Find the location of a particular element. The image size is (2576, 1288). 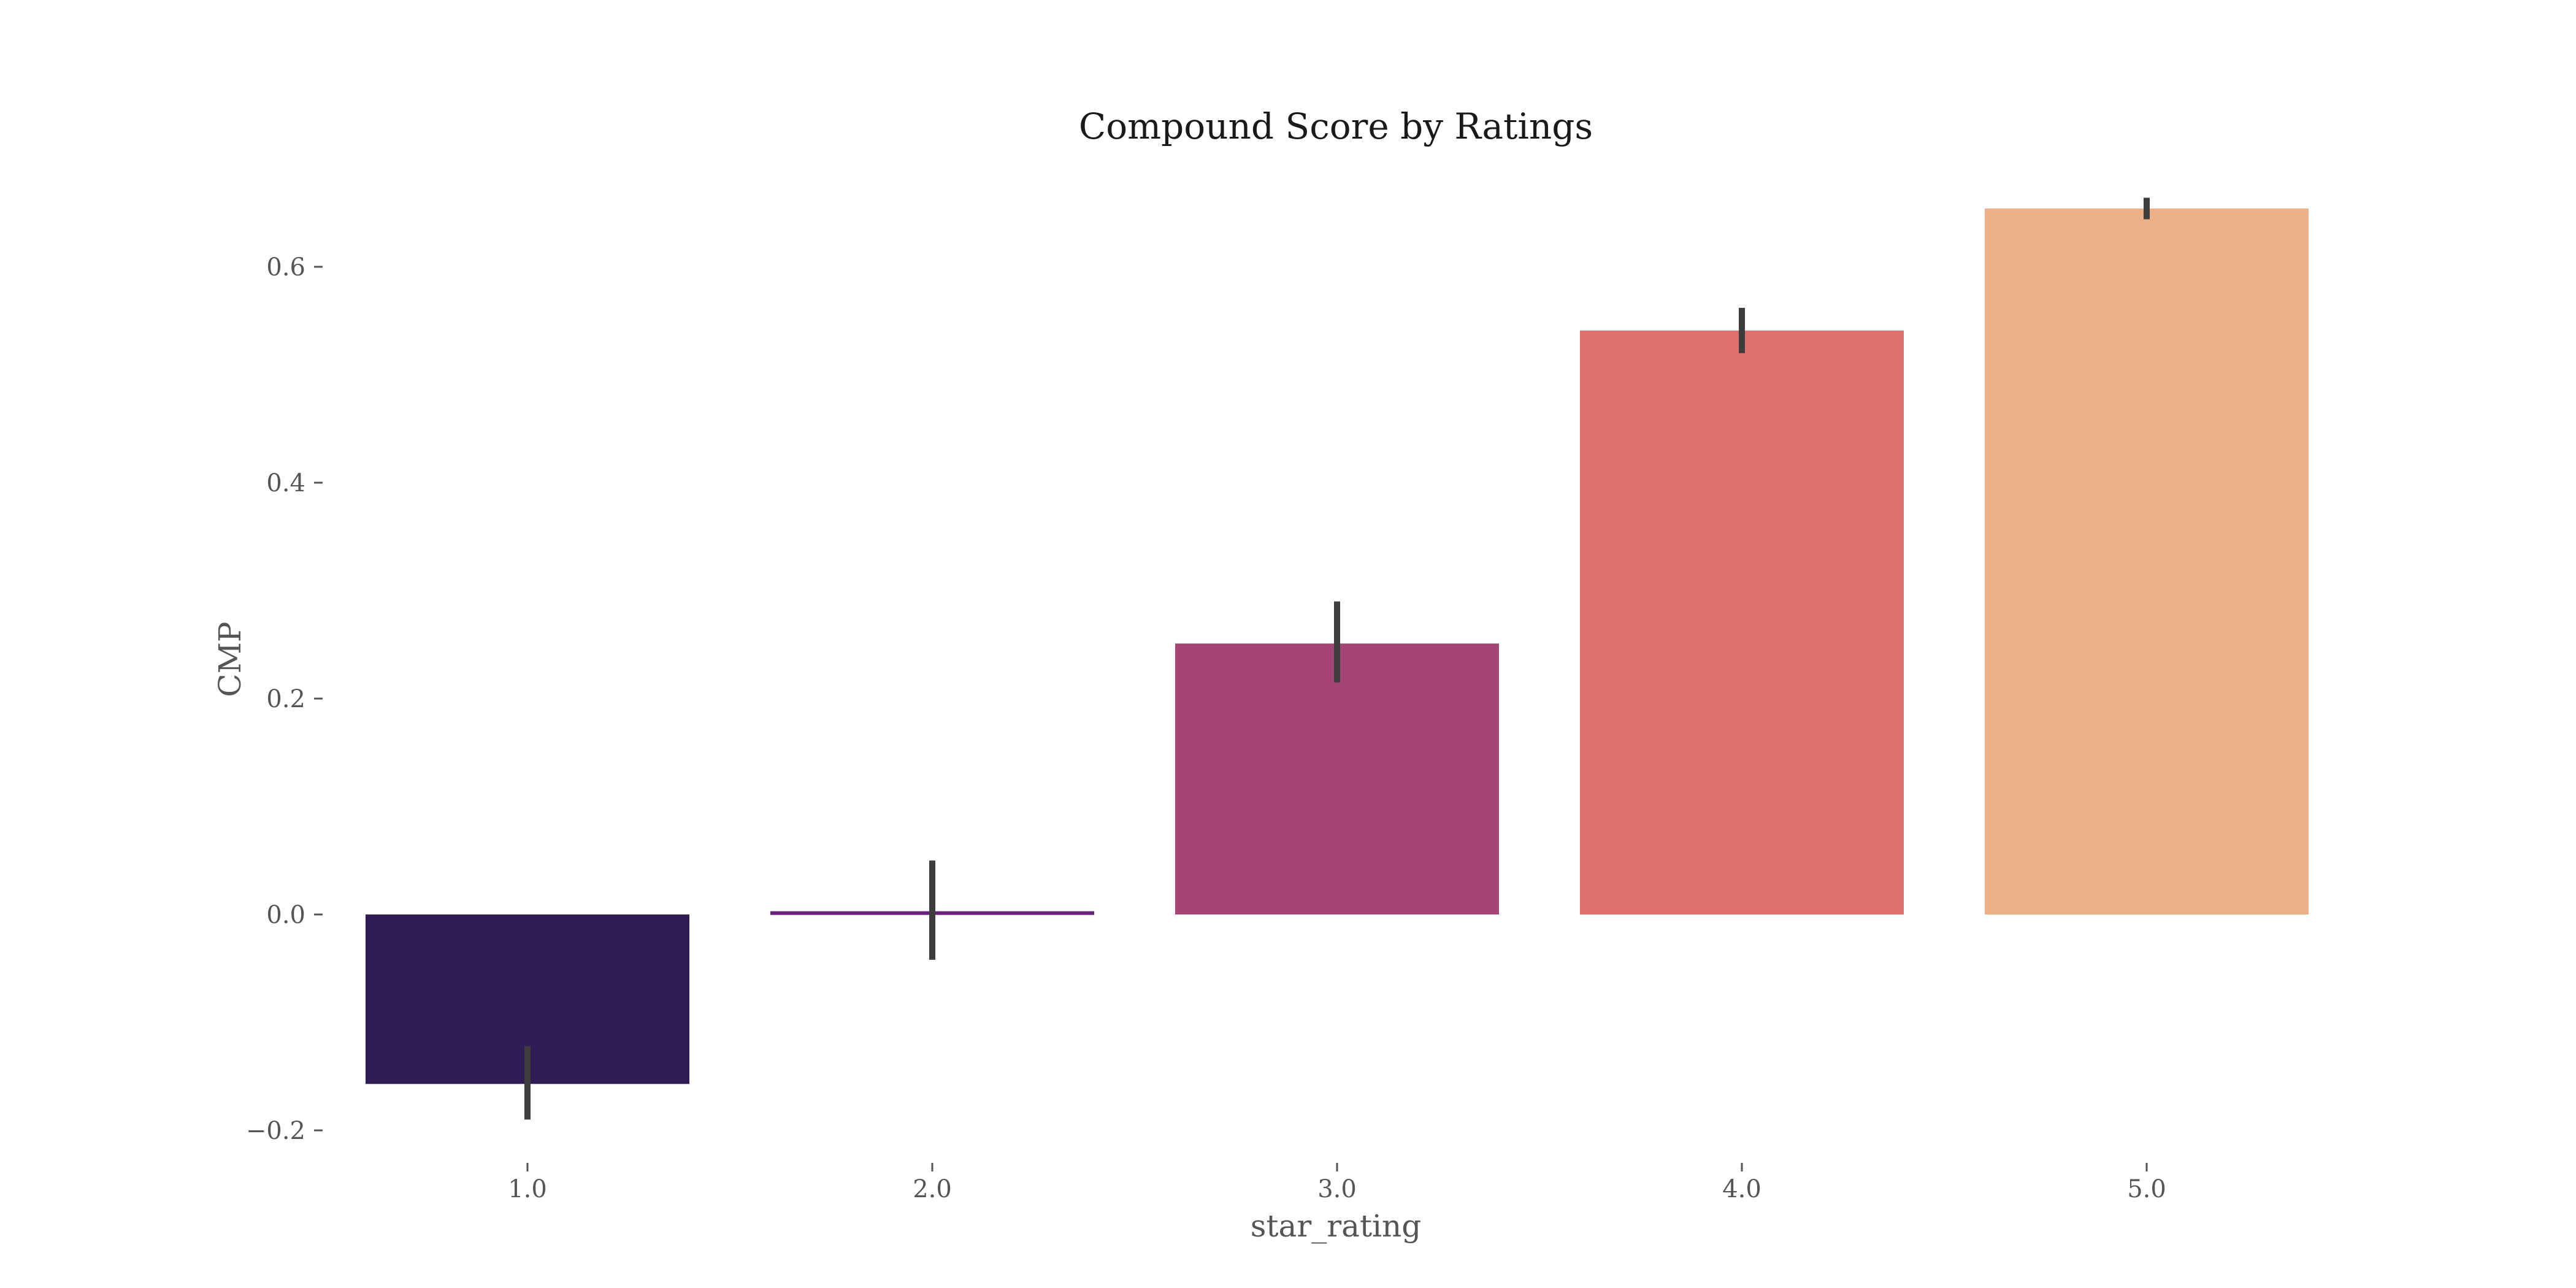

x-axis: 1.0 2.0 3.0 4.0 5.0 is located at coordinates (1337, 1183).